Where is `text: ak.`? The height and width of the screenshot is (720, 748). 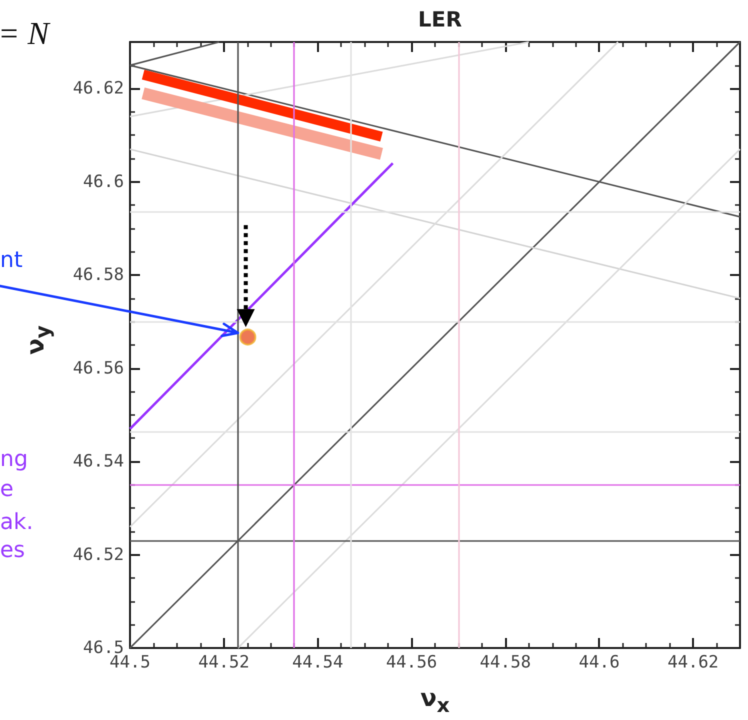
text: ak. is located at coordinates (17, 523).